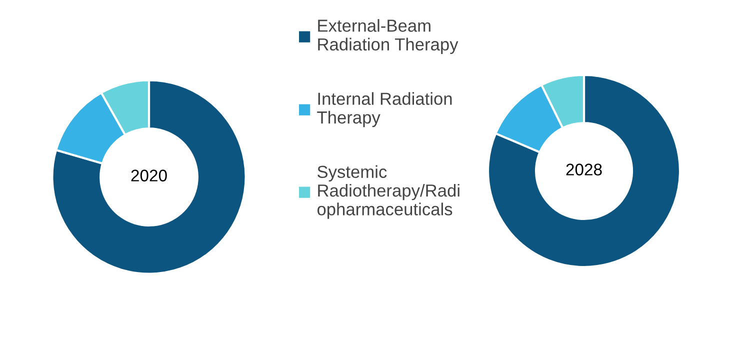 This screenshot has width=736, height=348. Describe the element at coordinates (584, 170) in the screenshot. I see `text: 2028` at that location.